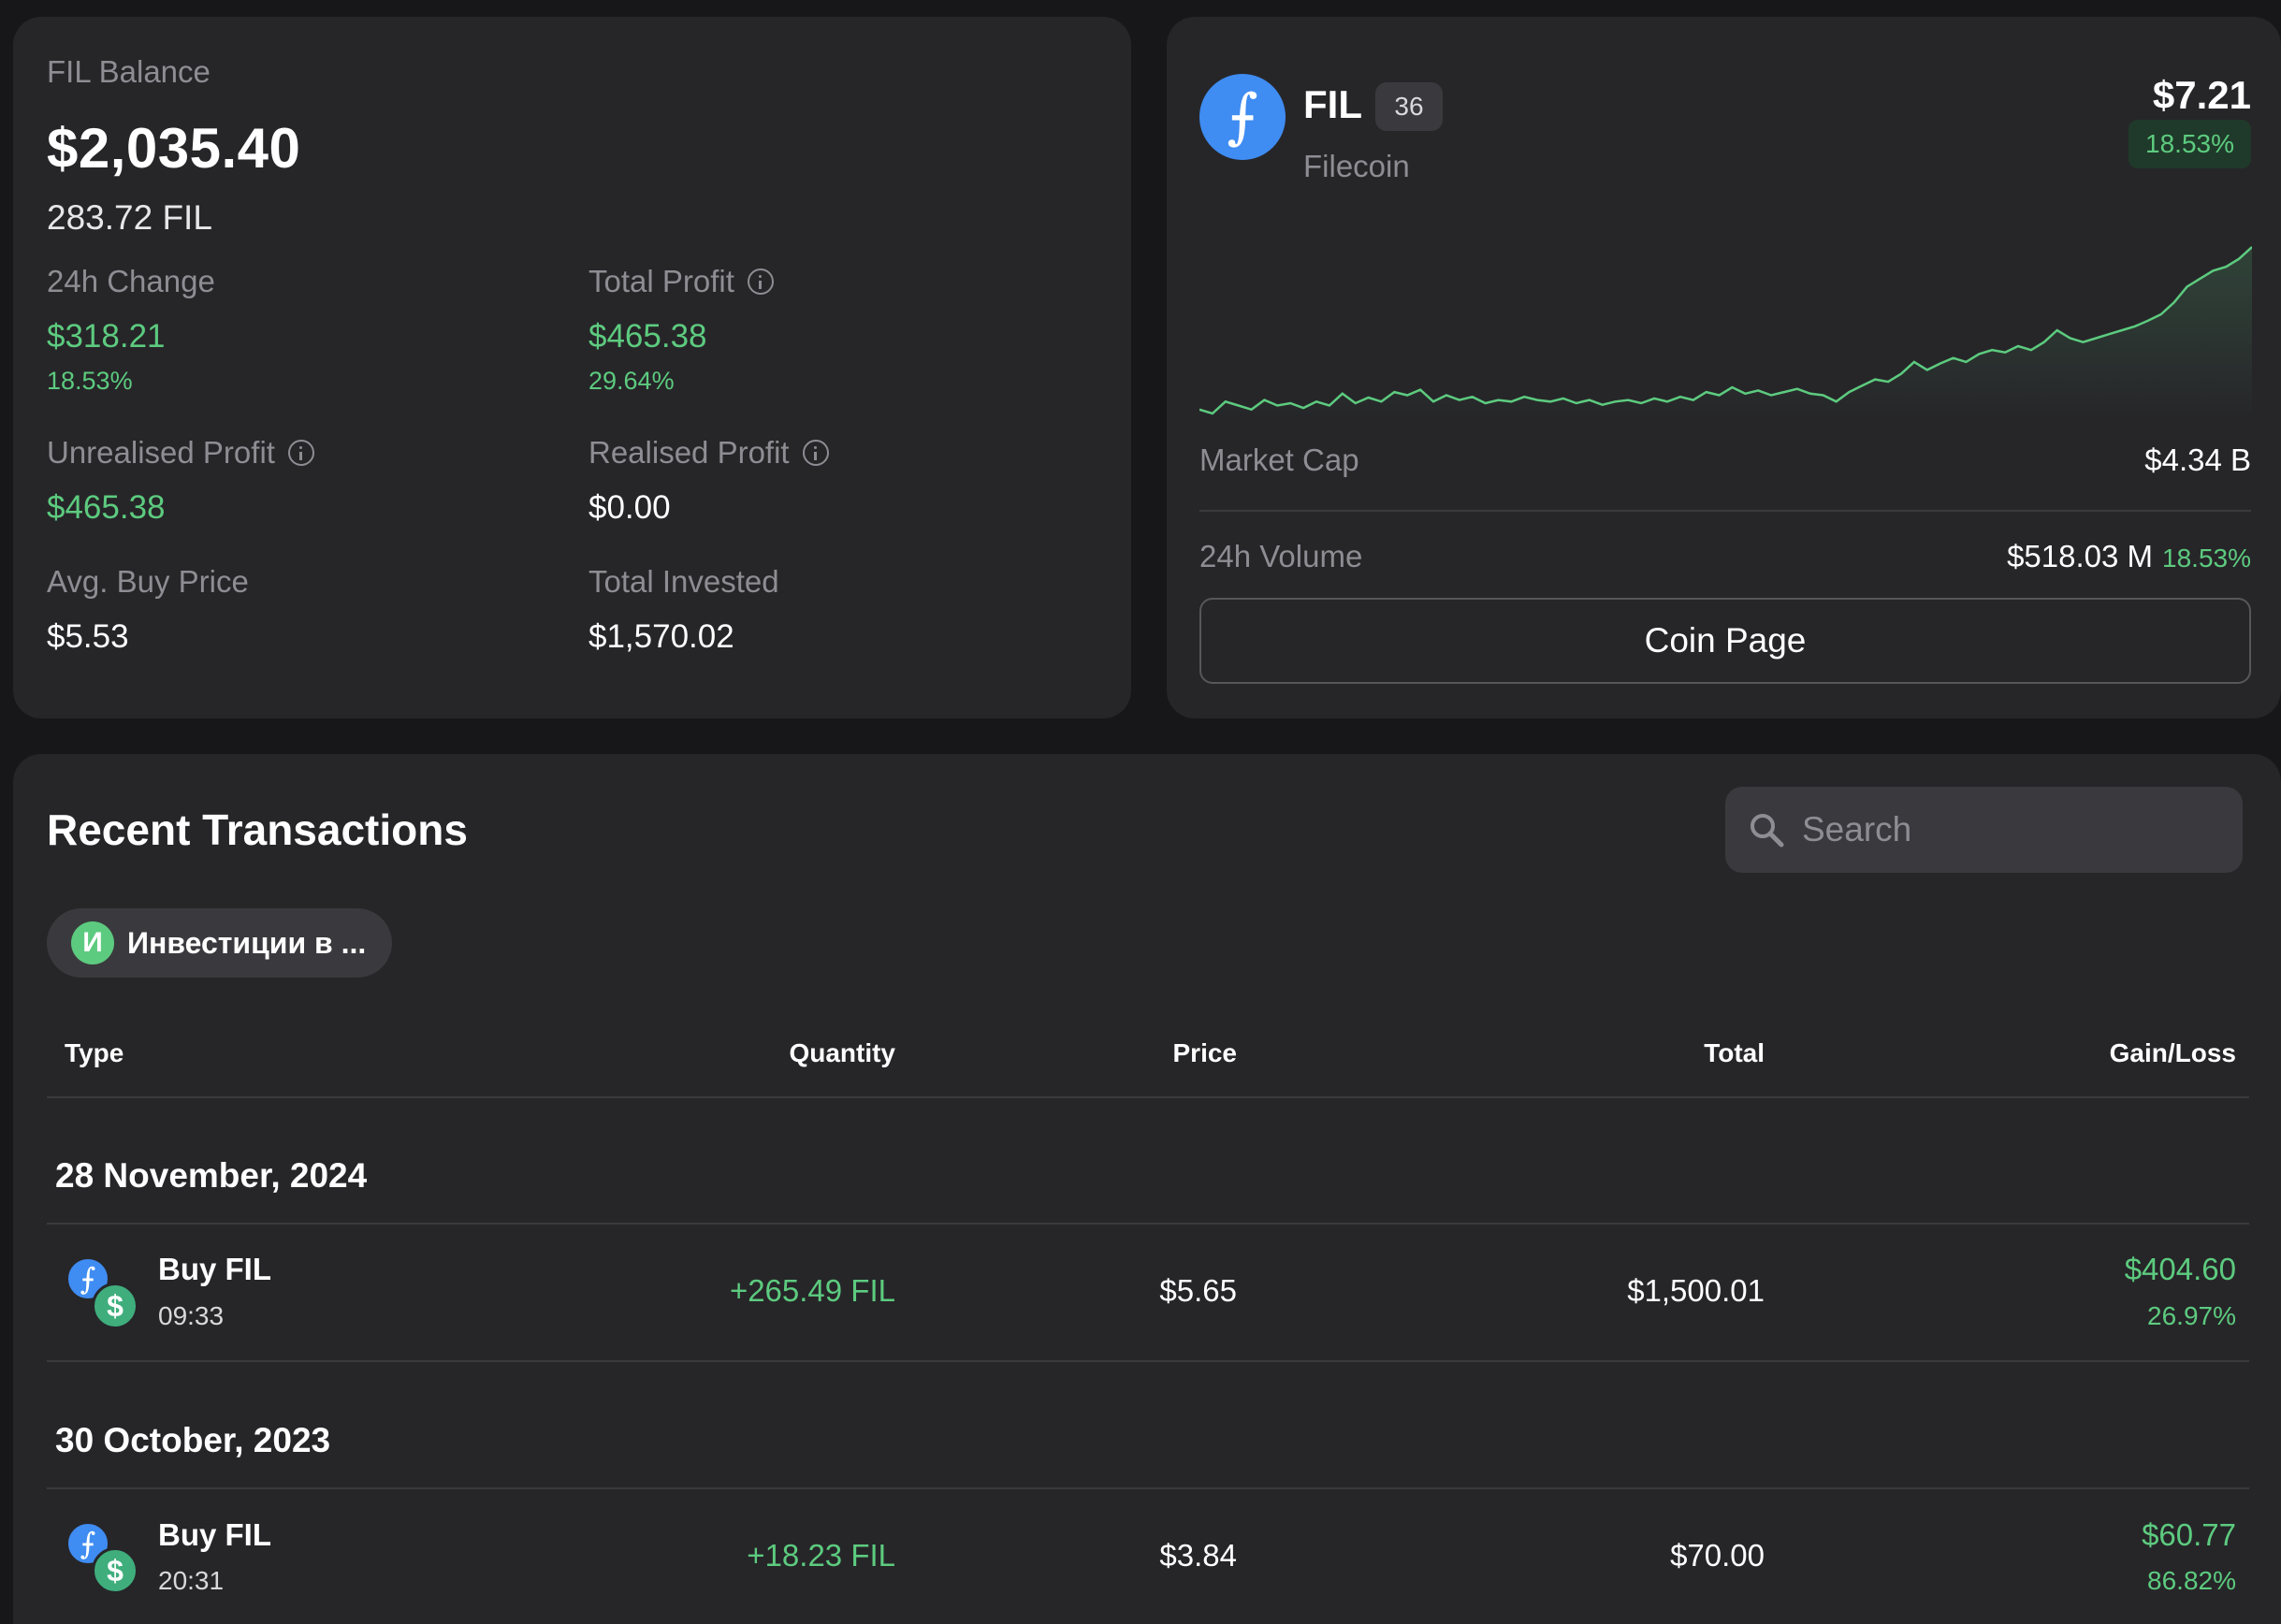  I want to click on filecoin-icon: ⨍, so click(87, 1543).